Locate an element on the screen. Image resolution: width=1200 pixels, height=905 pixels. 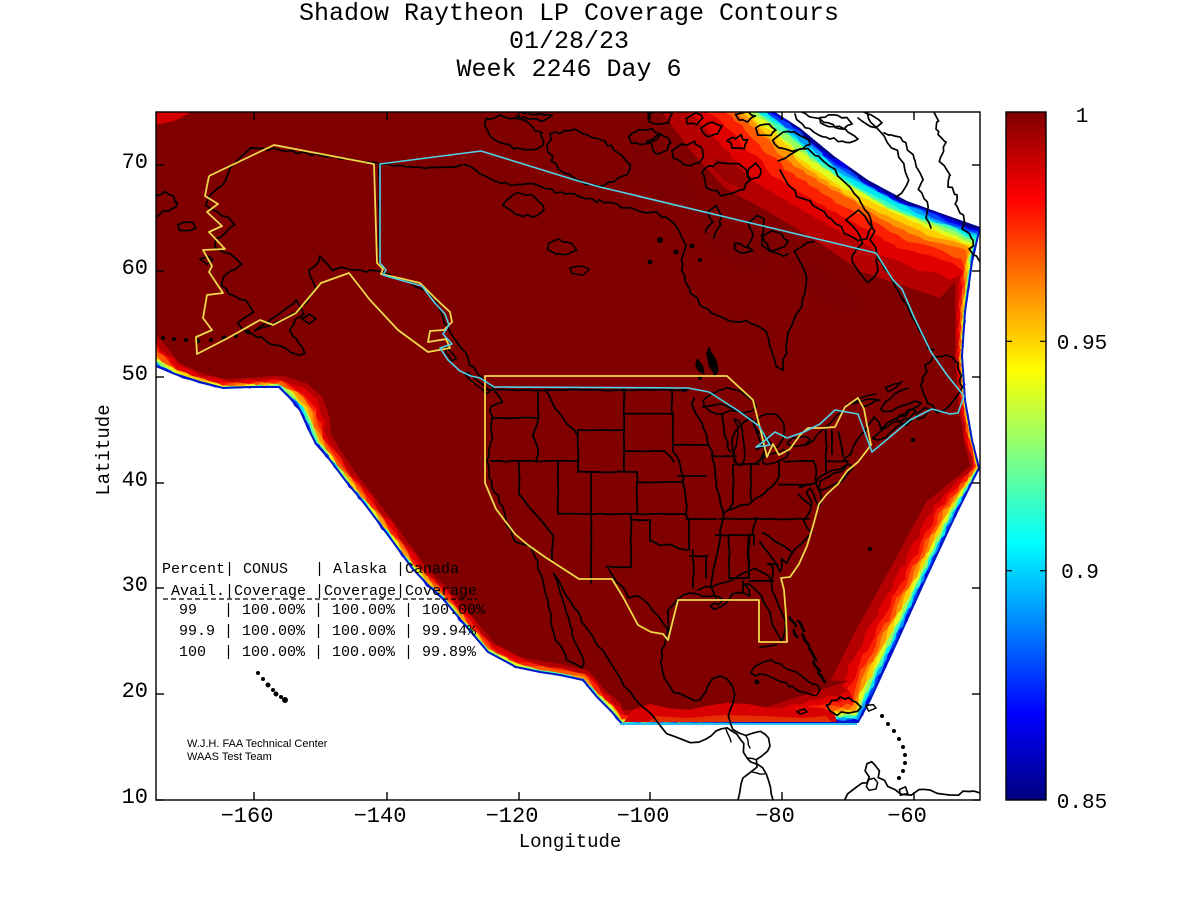
svg-text: 30 is located at coordinates (135, 585).